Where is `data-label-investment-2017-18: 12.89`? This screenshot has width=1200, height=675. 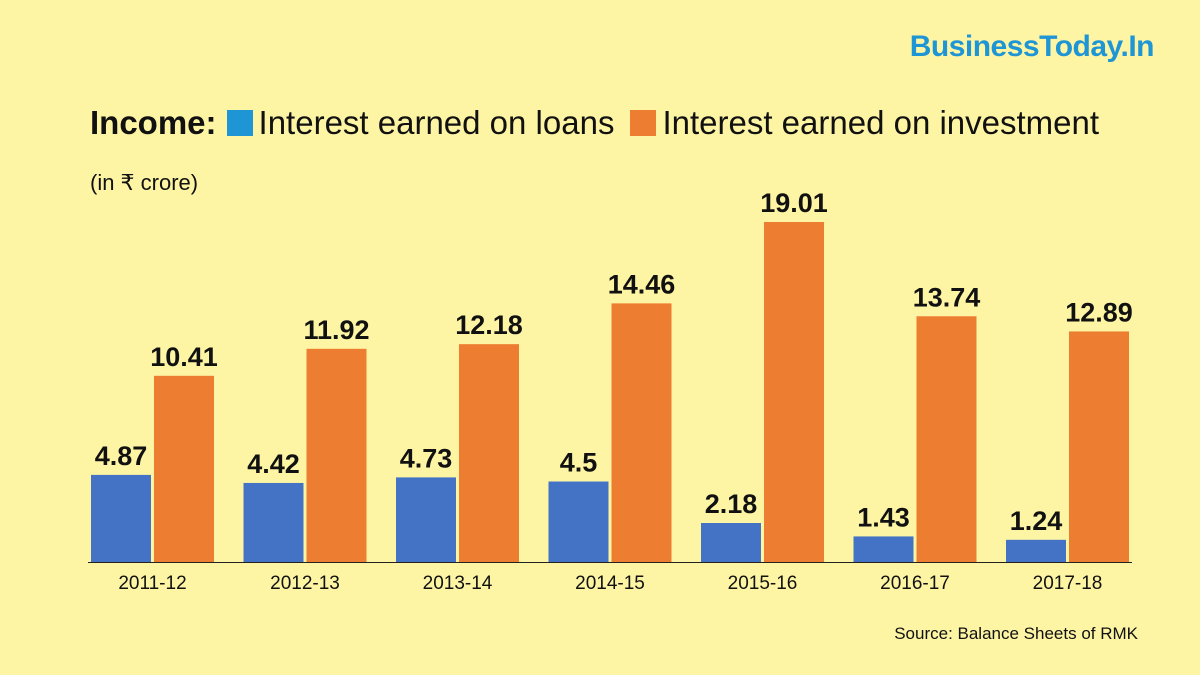 data-label-investment-2017-18: 12.89 is located at coordinates (1099, 312).